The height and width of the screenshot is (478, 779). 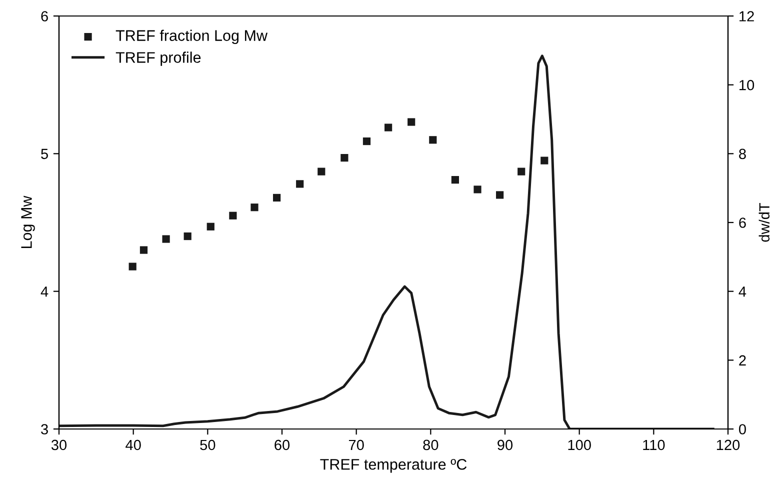 What do you see at coordinates (742, 223) in the screenshot?
I see `y2-tick-label: 6` at bounding box center [742, 223].